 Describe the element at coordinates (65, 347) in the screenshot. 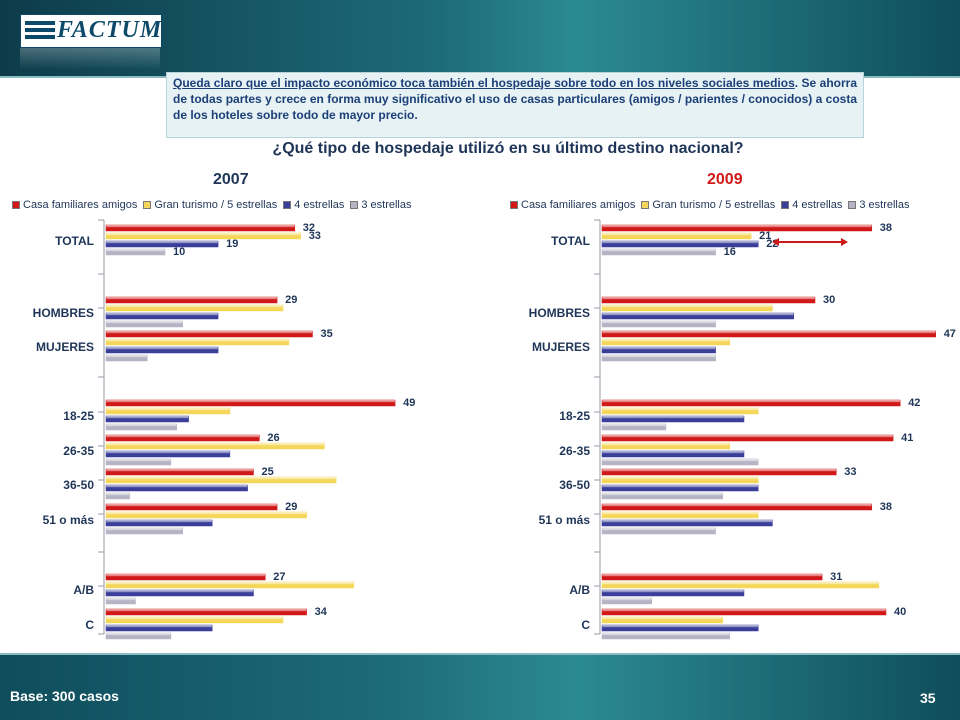

I see `category-label: MUJERES` at that location.